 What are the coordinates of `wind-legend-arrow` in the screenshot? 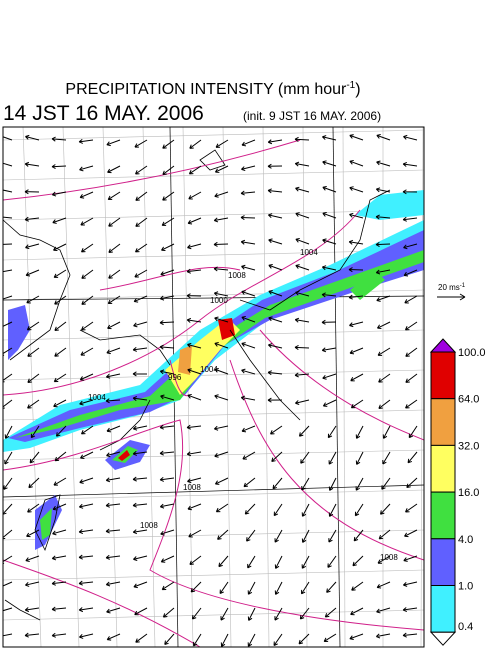 It's located at (451, 297).